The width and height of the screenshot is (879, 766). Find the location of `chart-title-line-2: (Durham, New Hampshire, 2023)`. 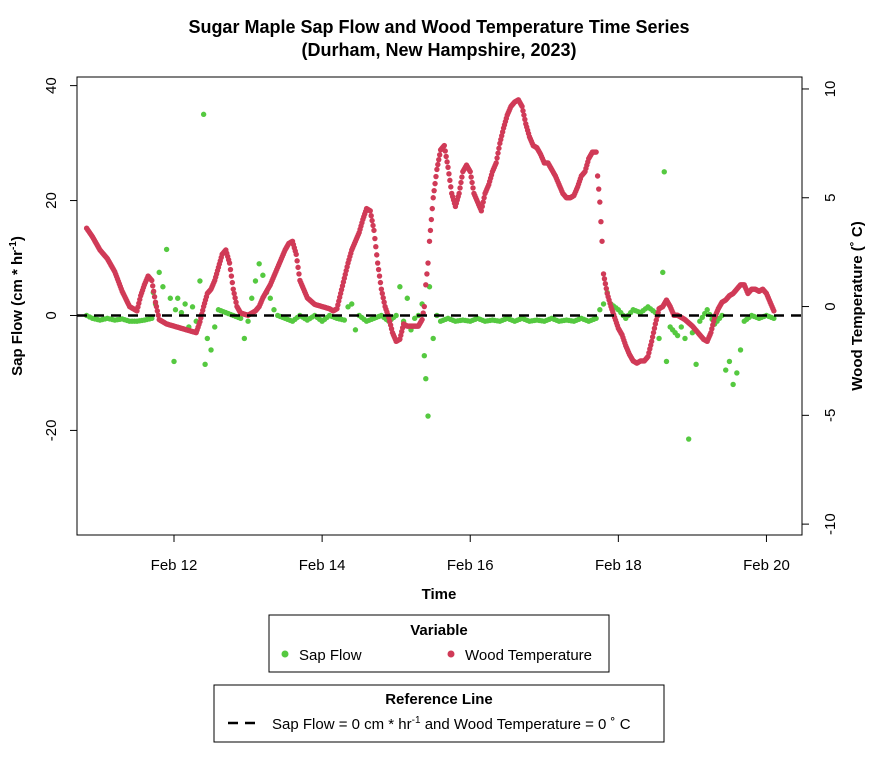

chart-title-line-2: (Durham, New Hampshire, 2023) is located at coordinates (438, 50).